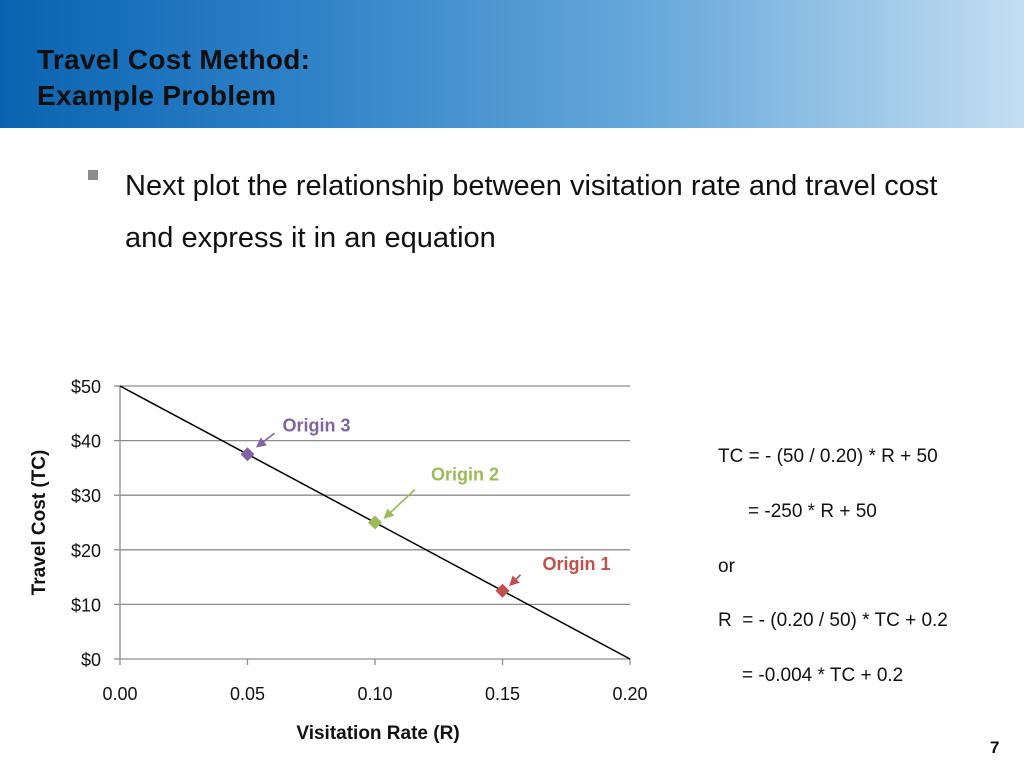 The image size is (1024, 768). What do you see at coordinates (377, 733) in the screenshot?
I see `x-axis-title: Visitation Rate (R)` at bounding box center [377, 733].